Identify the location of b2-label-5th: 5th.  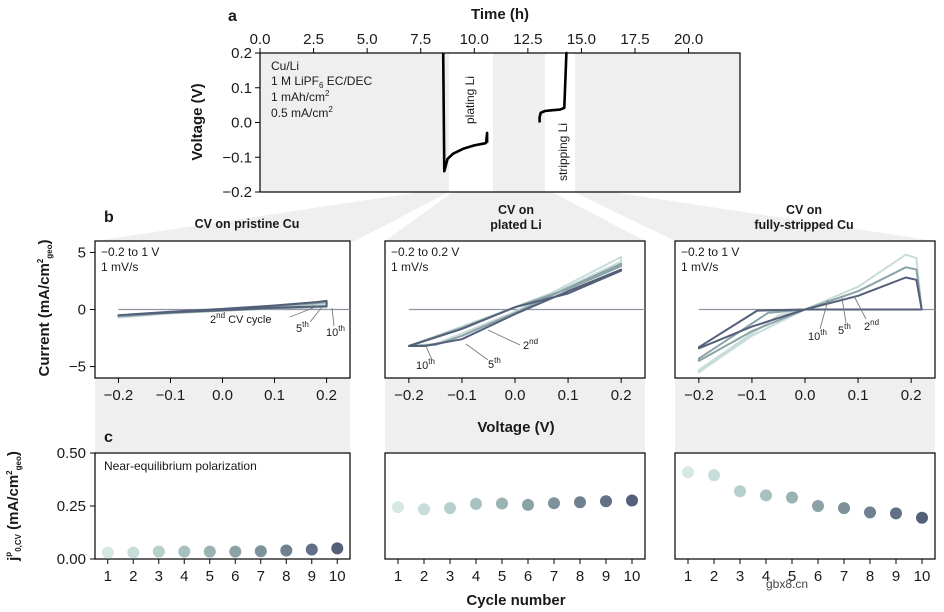
(494, 363).